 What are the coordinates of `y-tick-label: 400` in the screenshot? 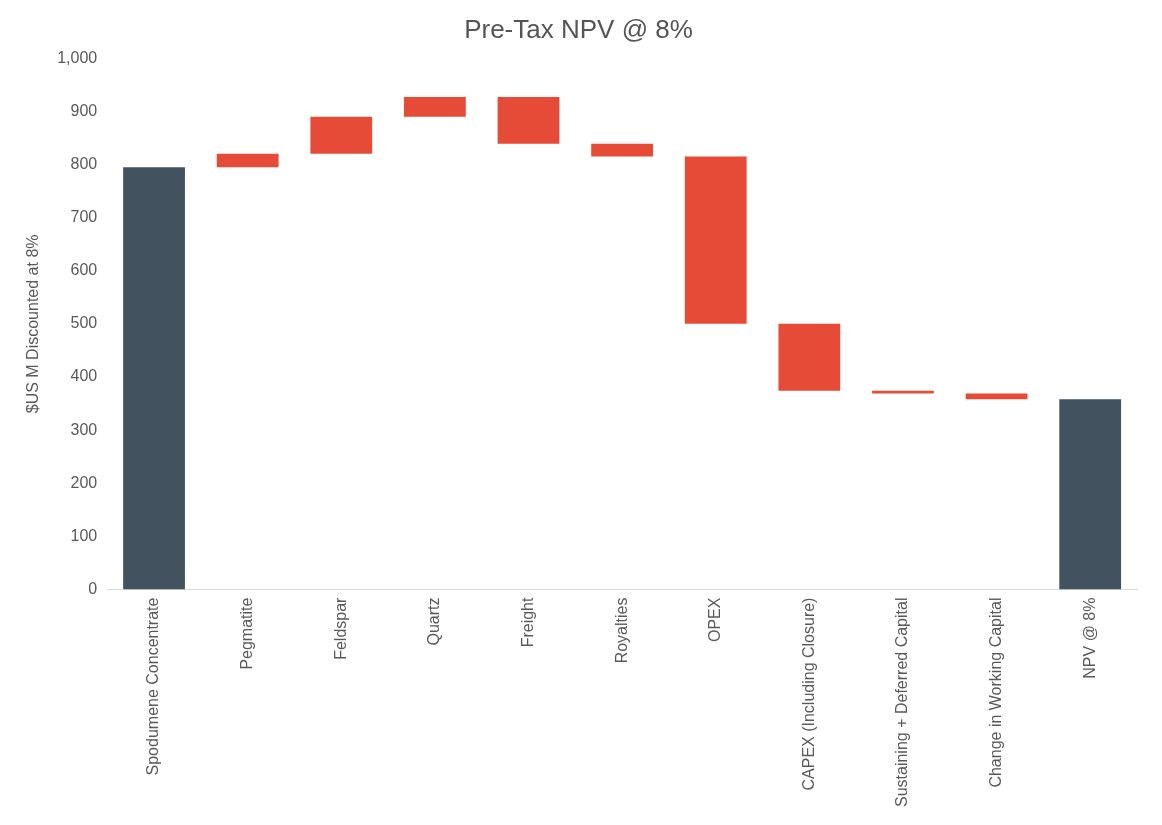 It's located at (84, 376).